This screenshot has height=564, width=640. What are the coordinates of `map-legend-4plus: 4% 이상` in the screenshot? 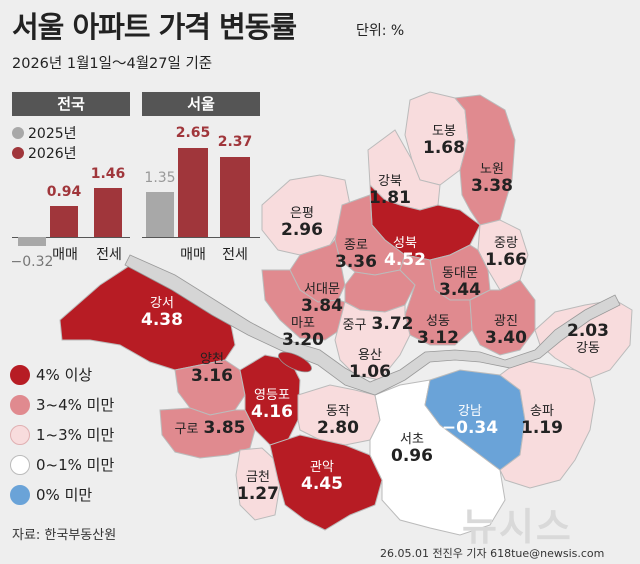 It's located at (51, 374).